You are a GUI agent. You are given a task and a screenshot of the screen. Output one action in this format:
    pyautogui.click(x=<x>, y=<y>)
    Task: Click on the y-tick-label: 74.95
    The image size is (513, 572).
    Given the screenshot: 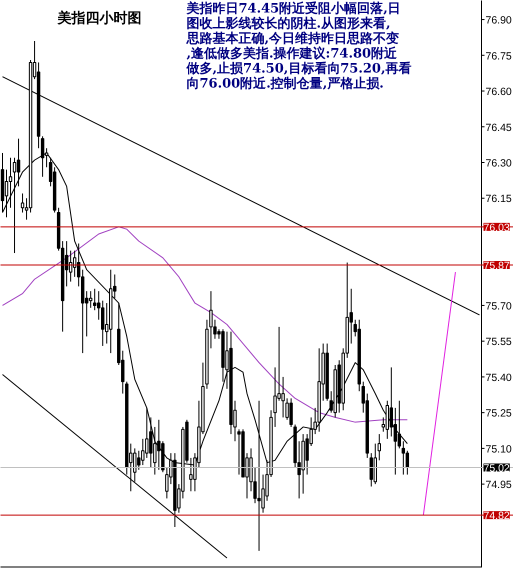 What is the action you would take?
    pyautogui.click(x=499, y=485)
    